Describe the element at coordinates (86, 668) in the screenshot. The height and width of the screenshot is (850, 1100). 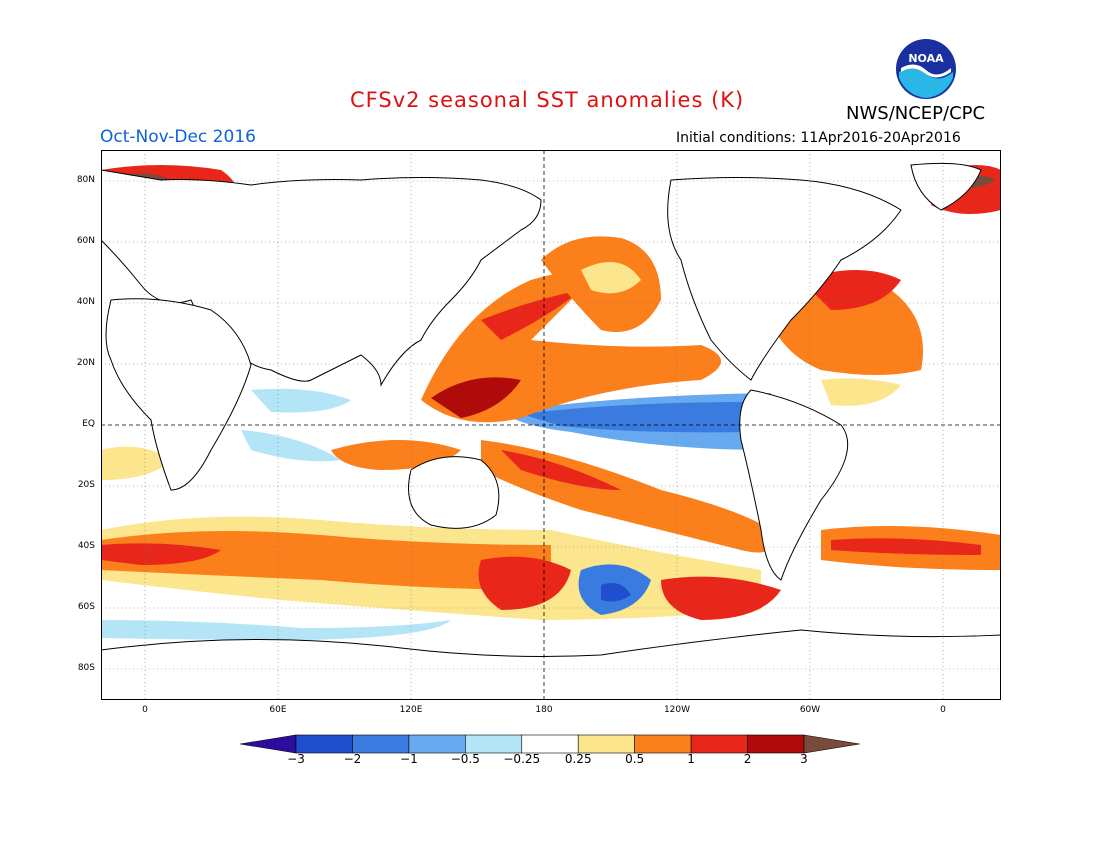
I see `lat-label: 80S` at that location.